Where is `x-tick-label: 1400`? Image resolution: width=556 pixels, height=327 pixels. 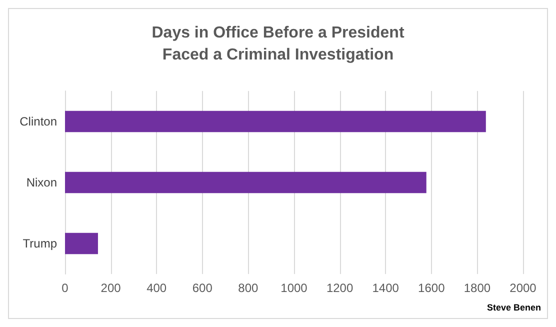 x-tick-label: 1400 is located at coordinates (386, 288).